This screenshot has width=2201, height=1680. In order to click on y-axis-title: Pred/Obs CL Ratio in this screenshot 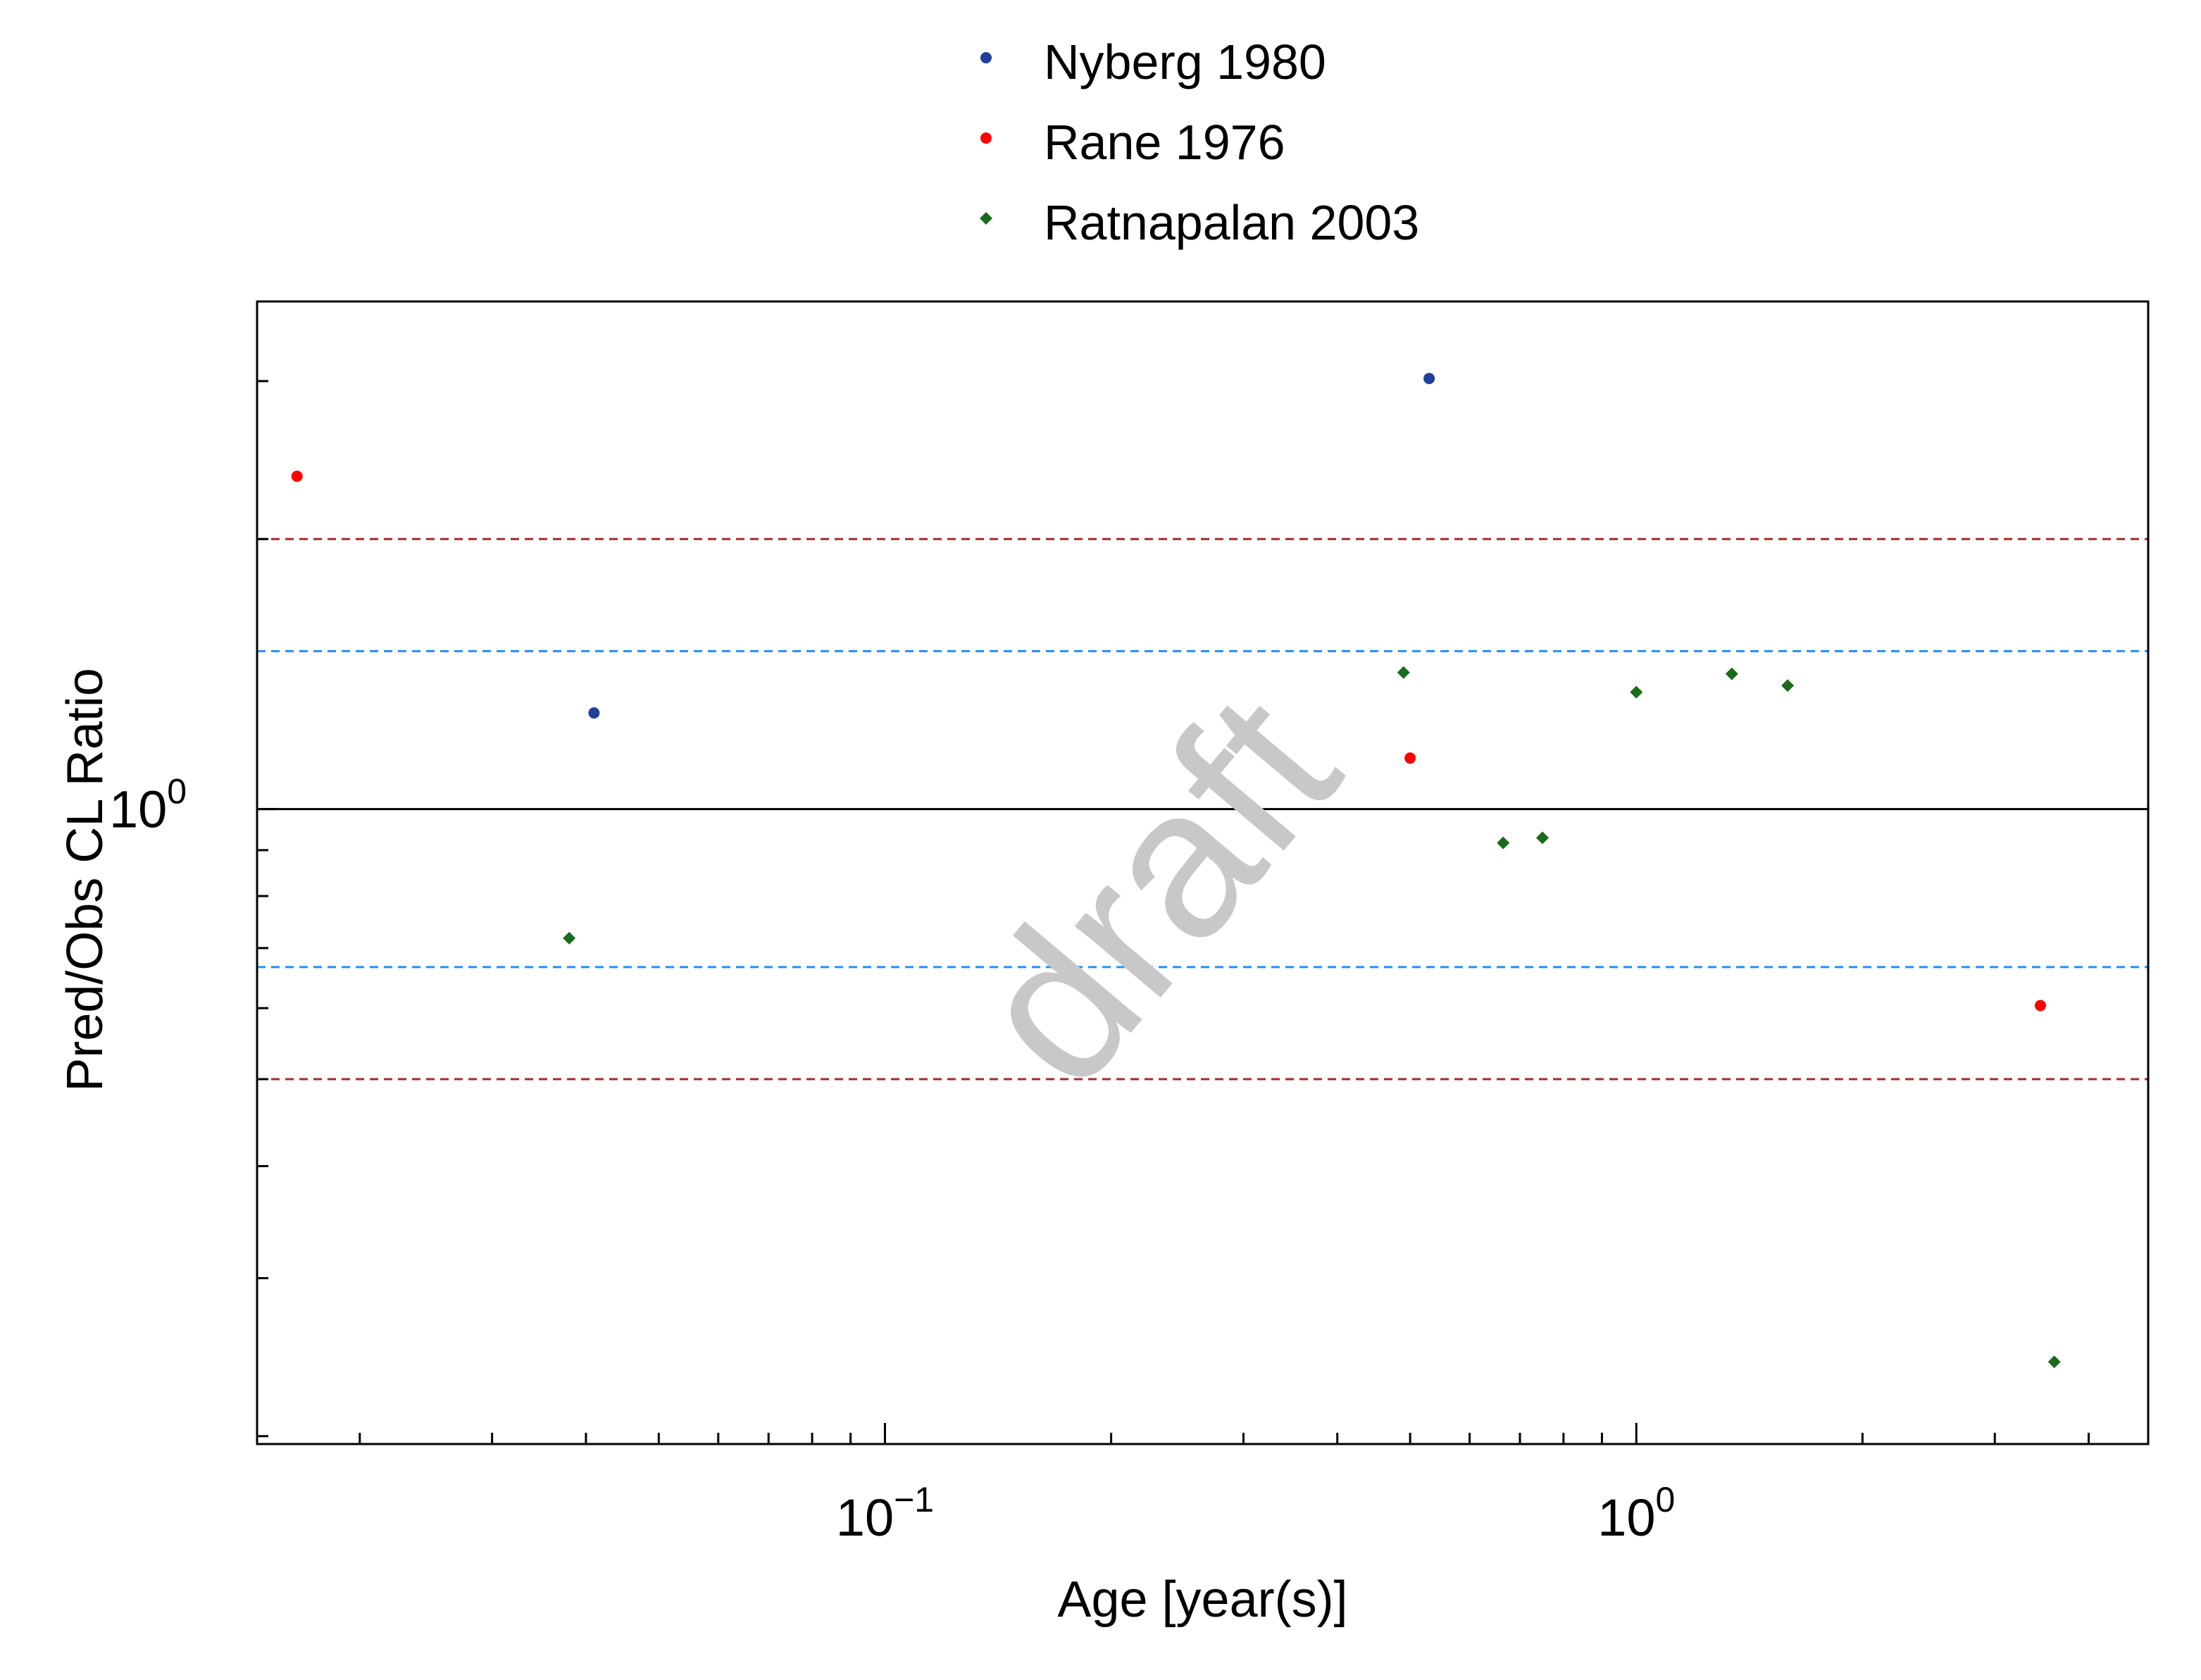, I will do `click(85, 880)`.